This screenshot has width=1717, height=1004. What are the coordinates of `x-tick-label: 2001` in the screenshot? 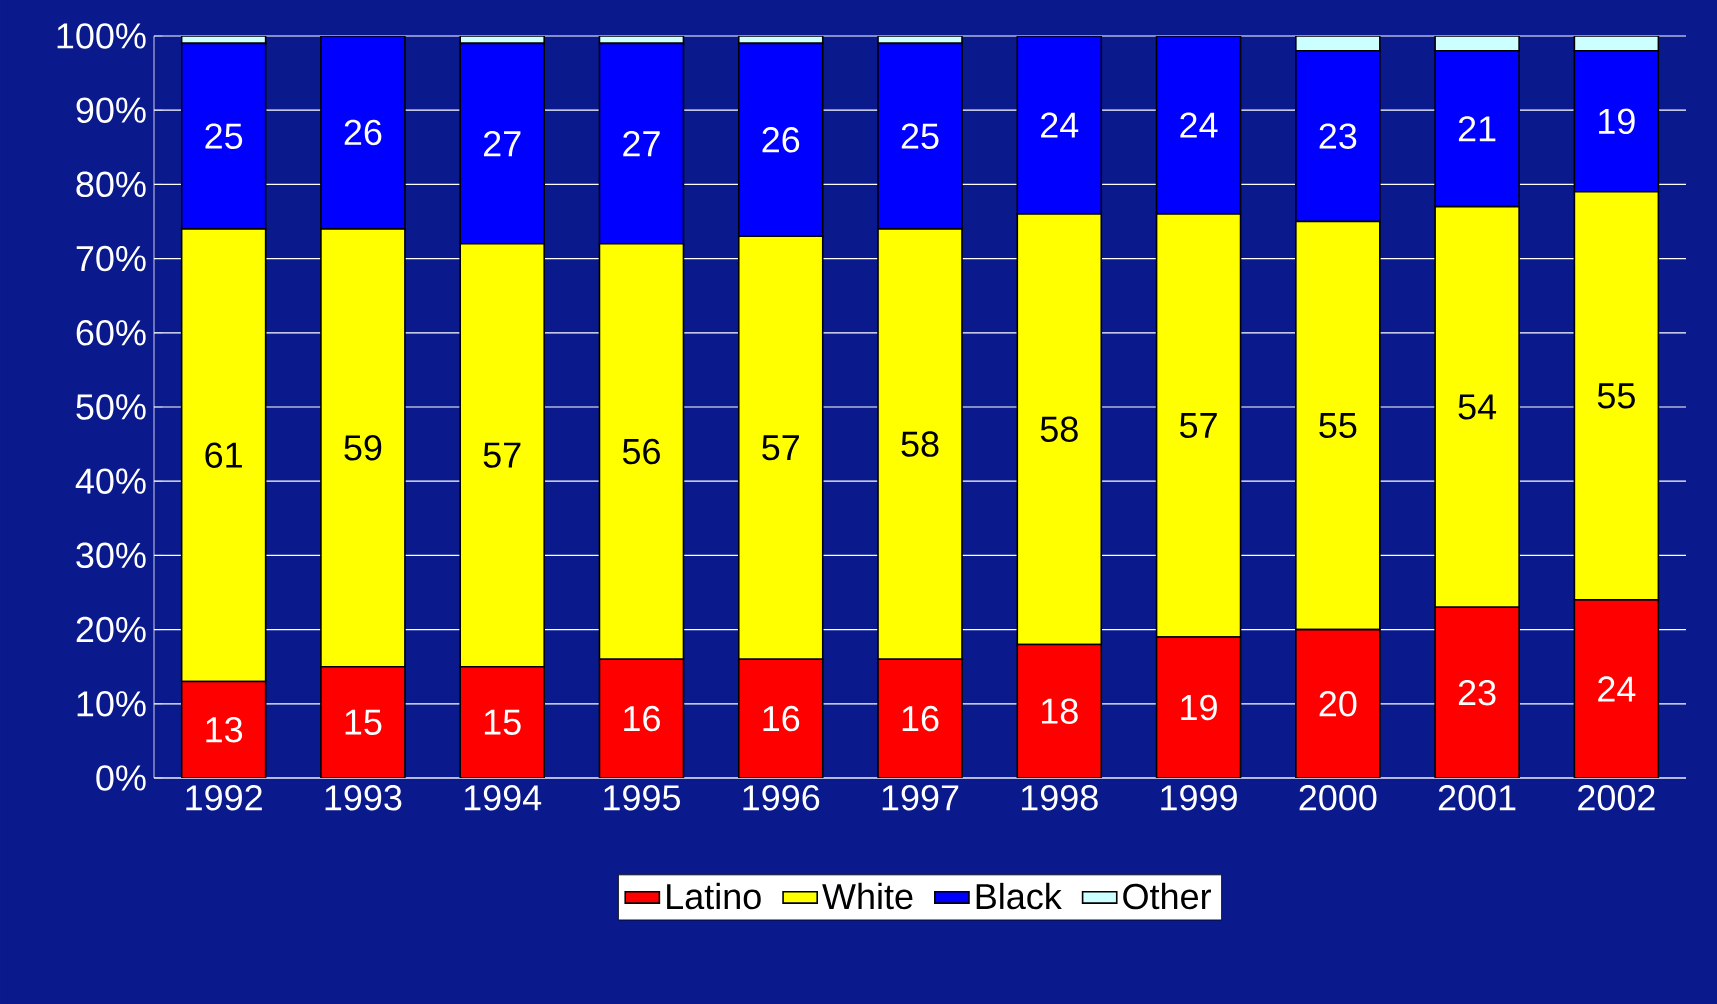 It's located at (1477, 798).